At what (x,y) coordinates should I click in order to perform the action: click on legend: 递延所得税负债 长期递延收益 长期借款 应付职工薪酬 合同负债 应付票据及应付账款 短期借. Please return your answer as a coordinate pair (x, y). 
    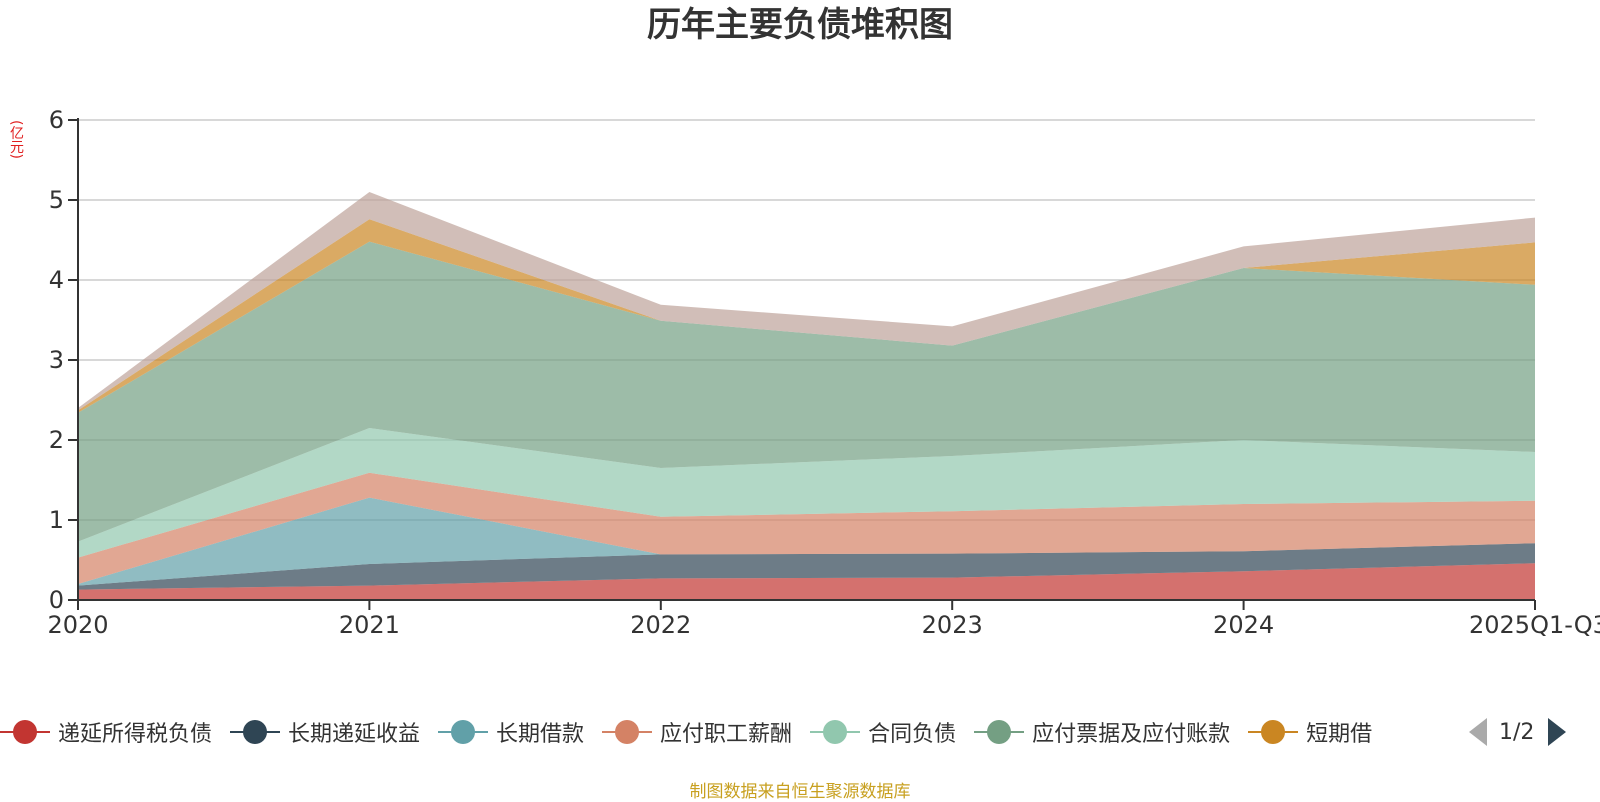
    Looking at the image, I should click on (800, 732).